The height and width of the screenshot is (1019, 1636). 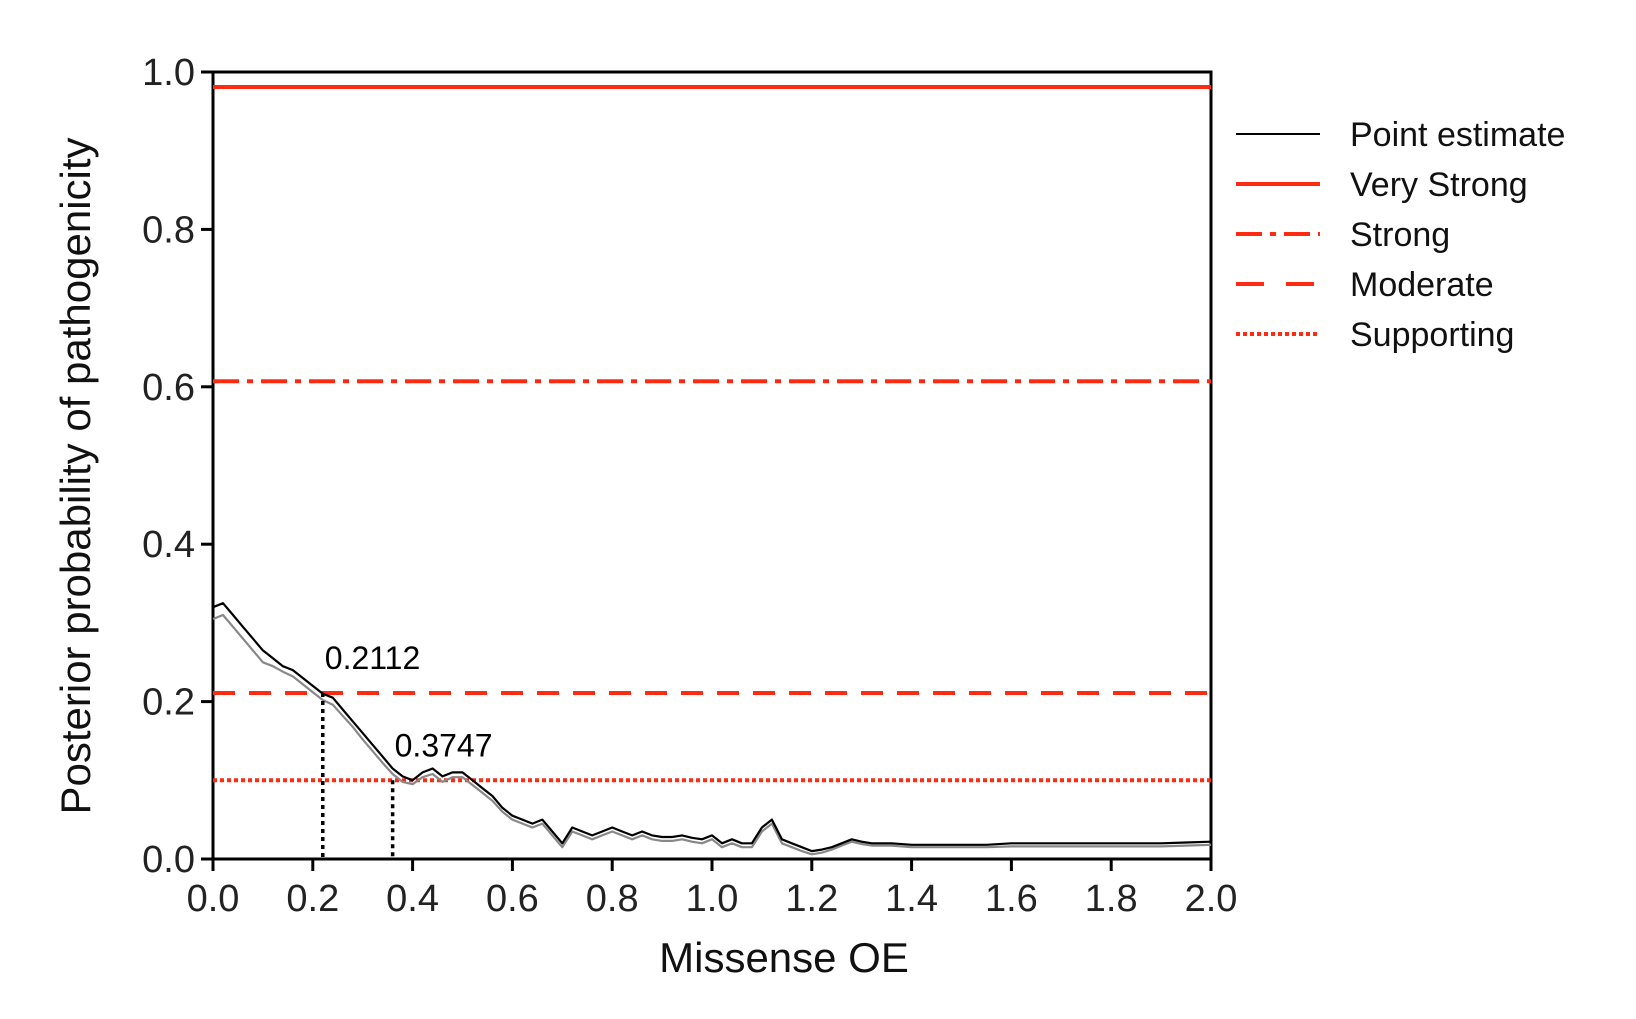 What do you see at coordinates (75, 475) in the screenshot?
I see `y-axis-label: Posterior probability of pathogenicity` at bounding box center [75, 475].